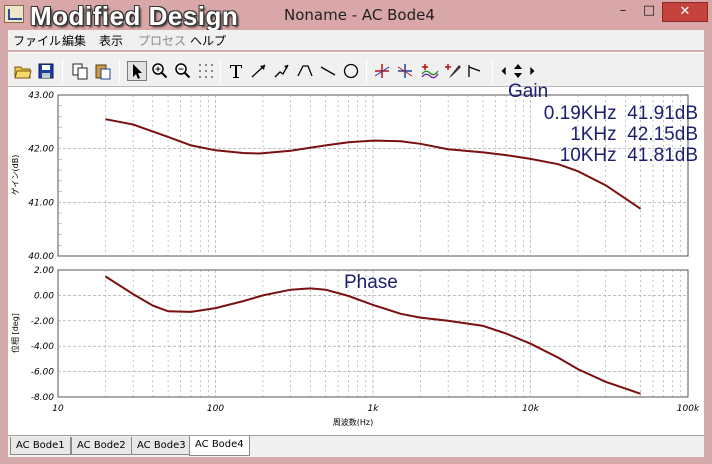  Describe the element at coordinates (356, 446) in the screenshot. I see `sheet-tabs: AC Bode1 AC Bode2 AC Bode3 AC Bode4` at that location.